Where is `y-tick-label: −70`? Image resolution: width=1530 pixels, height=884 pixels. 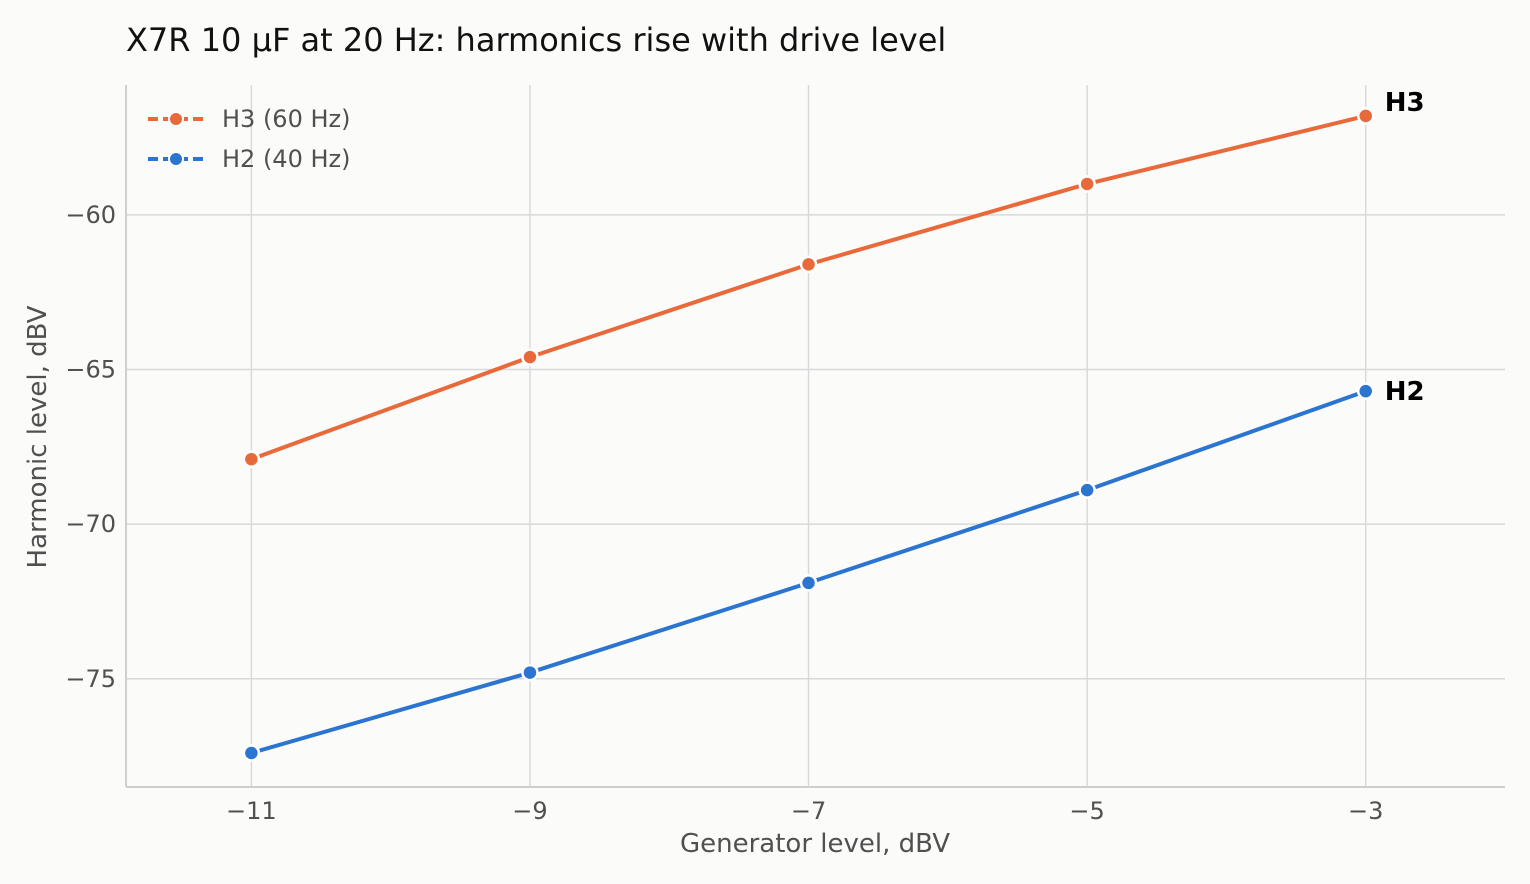
y-tick-label: −70 is located at coordinates (90, 524).